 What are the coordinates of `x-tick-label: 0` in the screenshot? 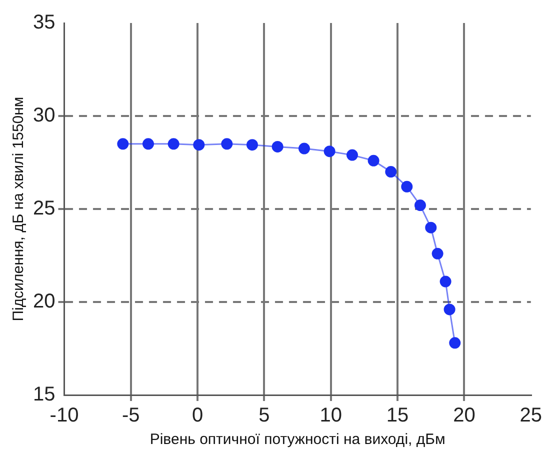 It's located at (198, 415).